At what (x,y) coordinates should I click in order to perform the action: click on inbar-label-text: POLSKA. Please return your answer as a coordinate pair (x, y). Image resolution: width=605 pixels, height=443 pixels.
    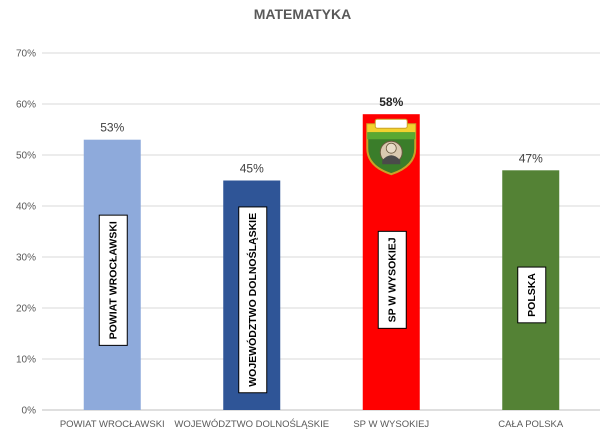
    Looking at the image, I should click on (532, 295).